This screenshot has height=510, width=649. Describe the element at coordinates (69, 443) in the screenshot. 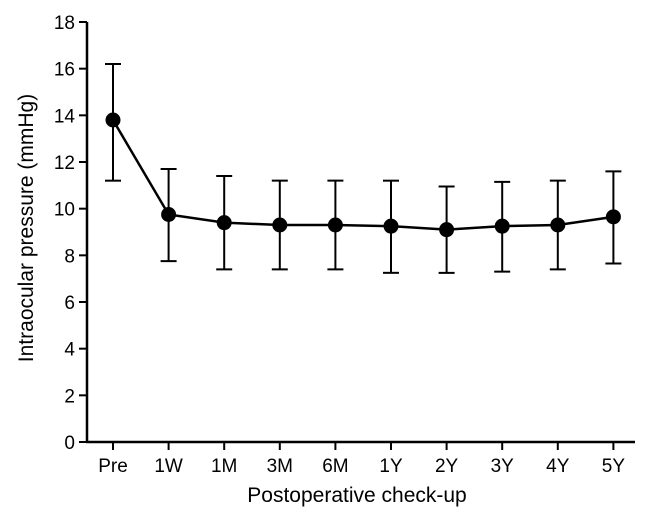

I see `y-tick-label: 0` at that location.